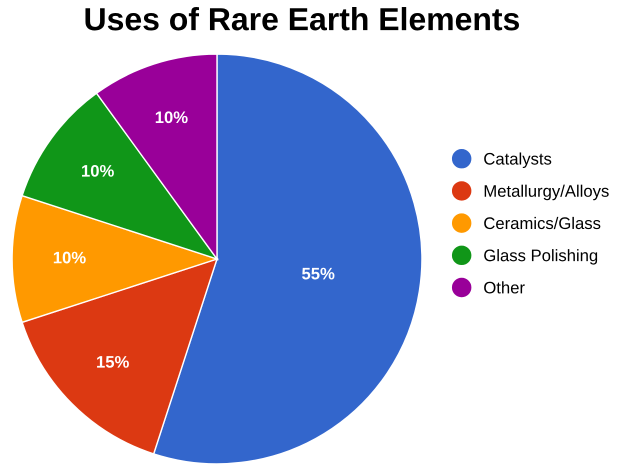  What do you see at coordinates (518, 160) in the screenshot?
I see `legend-label: Catalysts` at bounding box center [518, 160].